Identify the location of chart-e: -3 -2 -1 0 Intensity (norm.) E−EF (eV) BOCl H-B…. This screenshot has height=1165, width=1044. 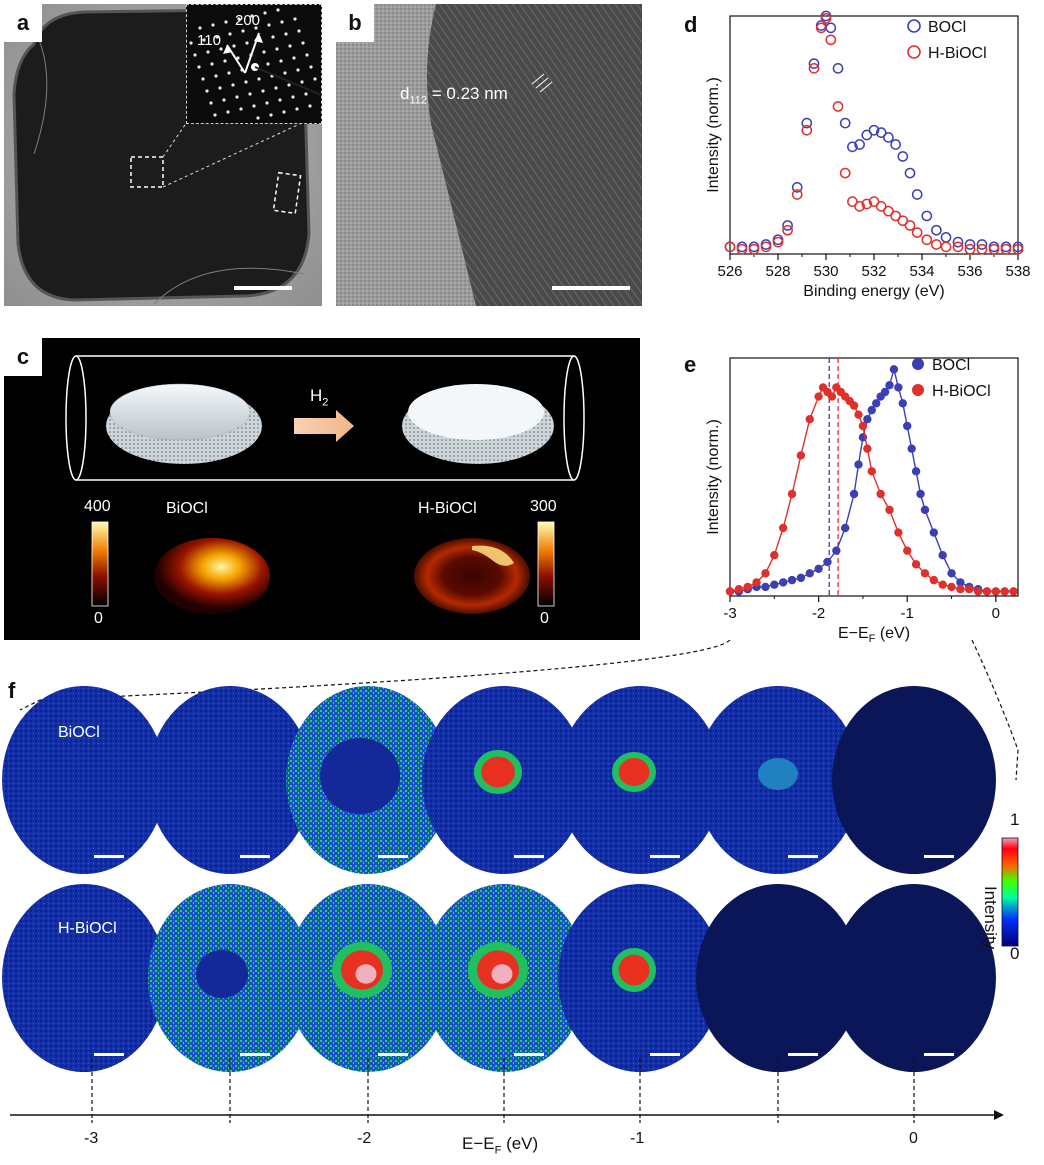
(862, 501).